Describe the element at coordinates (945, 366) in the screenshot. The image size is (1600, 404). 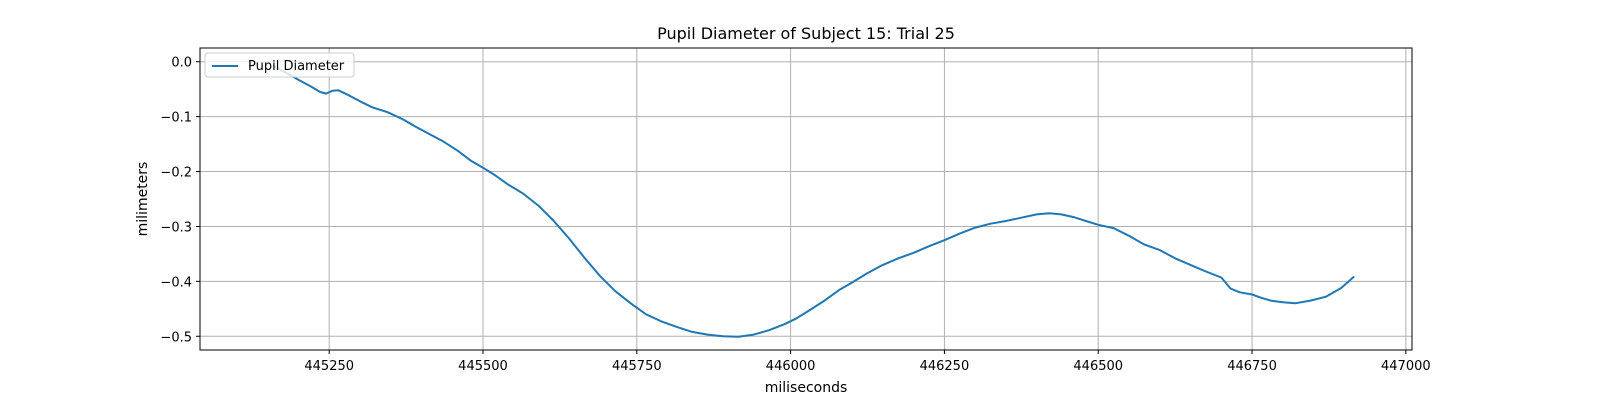
I see `x-tick-label: 446250` at that location.